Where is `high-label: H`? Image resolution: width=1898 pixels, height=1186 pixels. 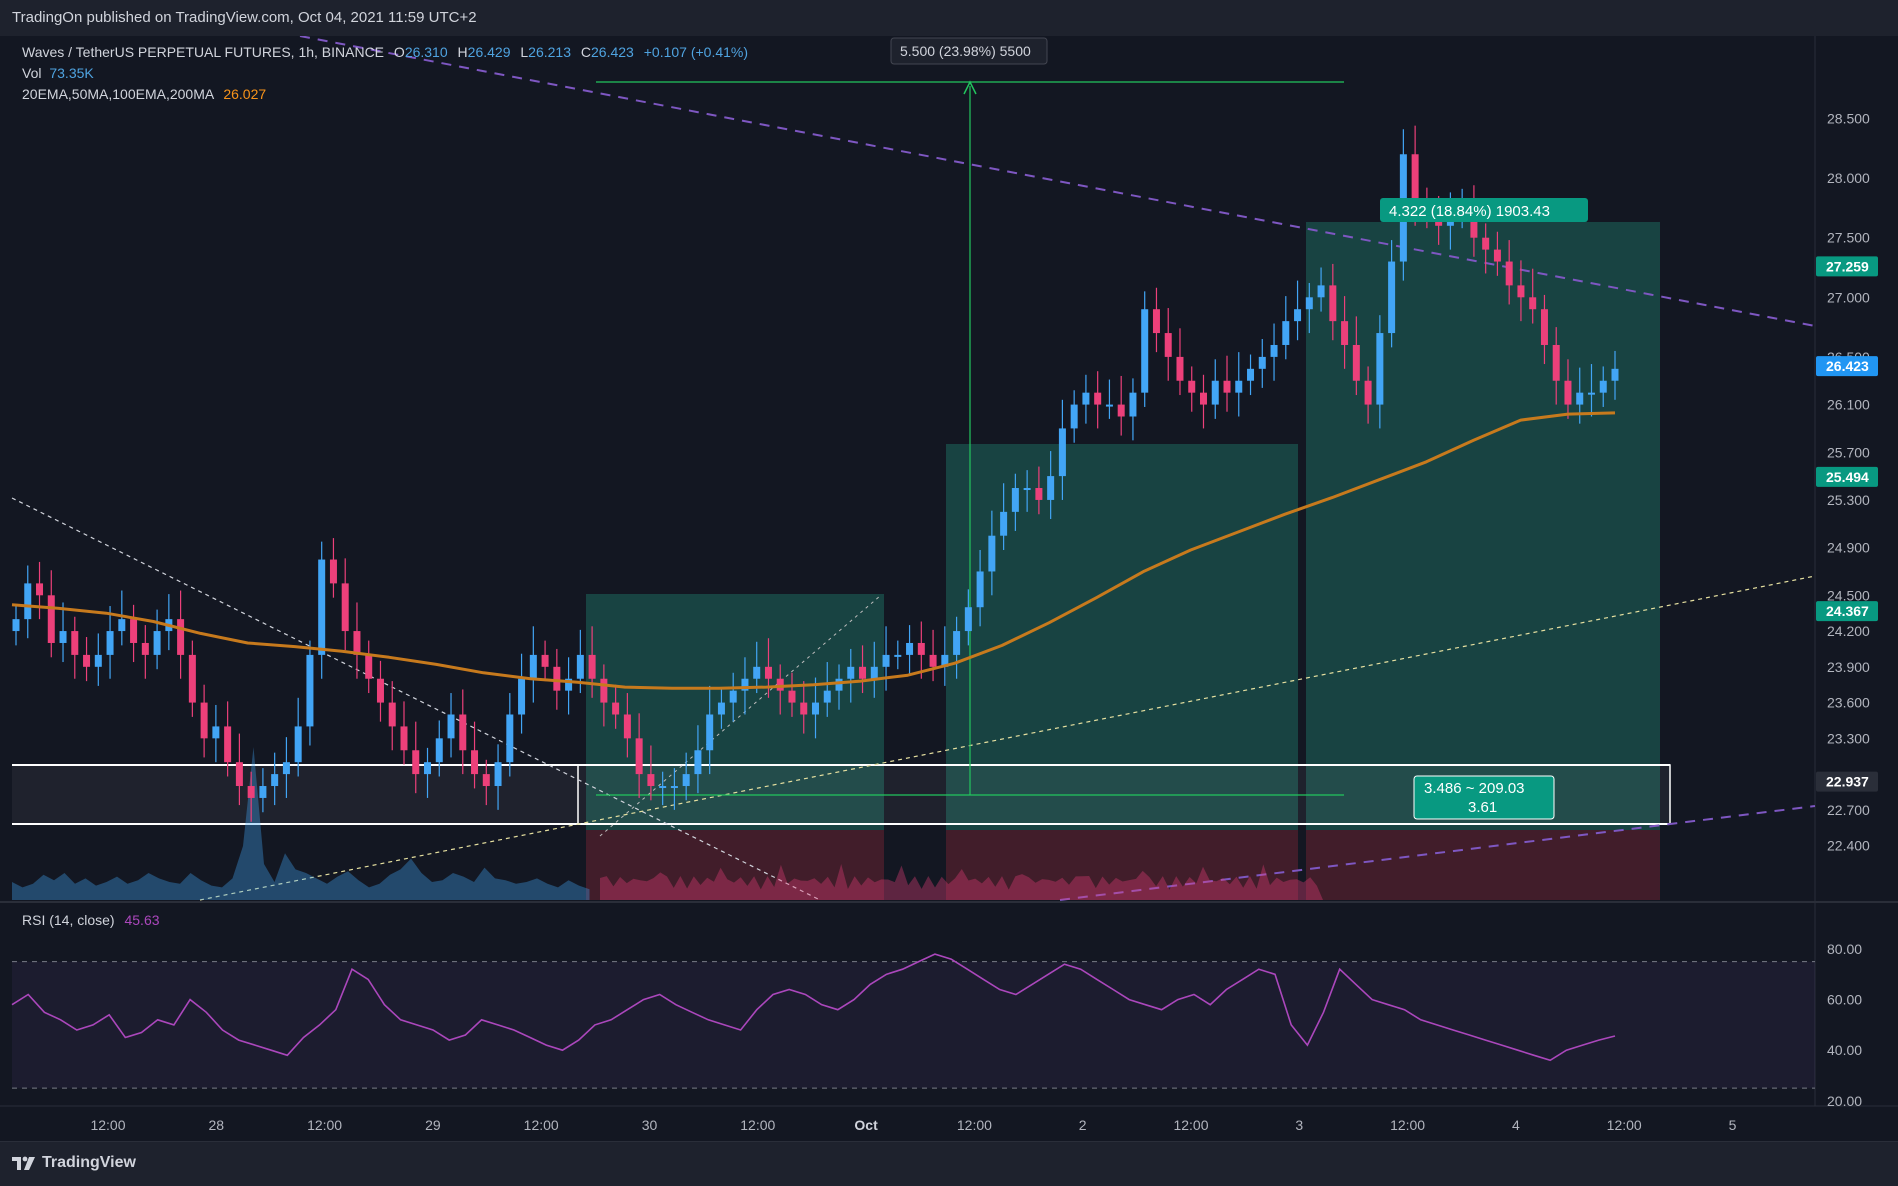 high-label: H is located at coordinates (462, 52).